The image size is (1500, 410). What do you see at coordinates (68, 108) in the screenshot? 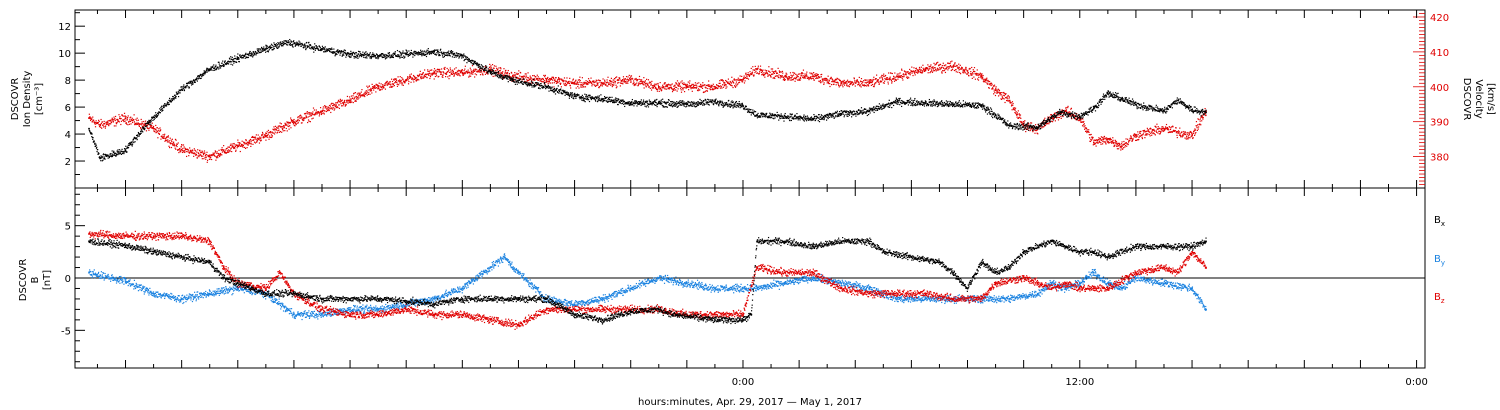
I see `density-tick-label: 6` at bounding box center [68, 108].